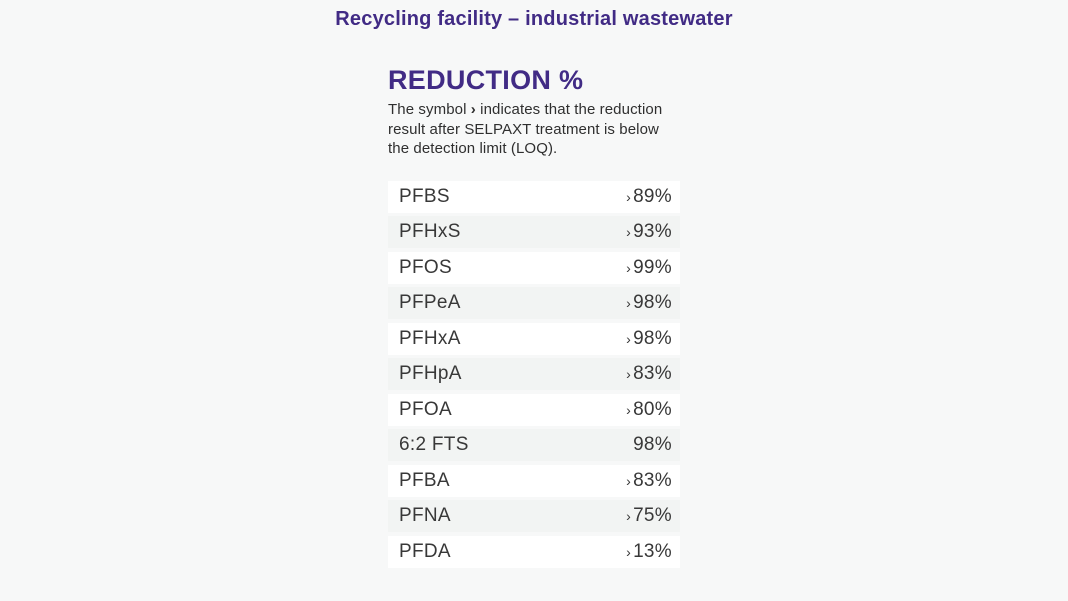 The height and width of the screenshot is (601, 1068). What do you see at coordinates (425, 551) in the screenshot?
I see `compound-label: PFDA` at bounding box center [425, 551].